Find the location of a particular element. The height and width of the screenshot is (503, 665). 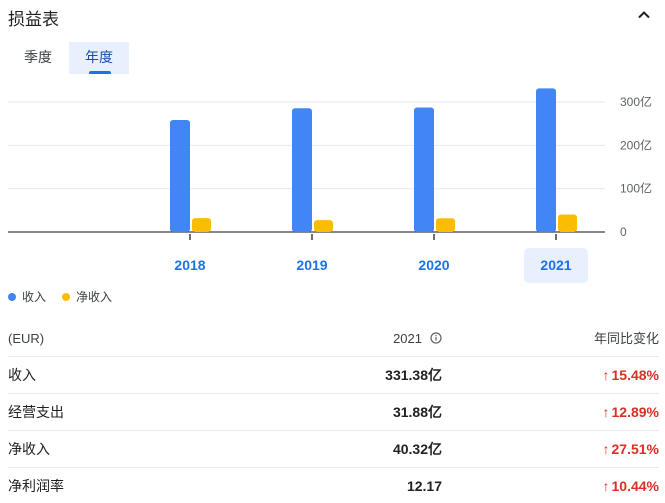

section-title: 损益表 is located at coordinates (33, 19).